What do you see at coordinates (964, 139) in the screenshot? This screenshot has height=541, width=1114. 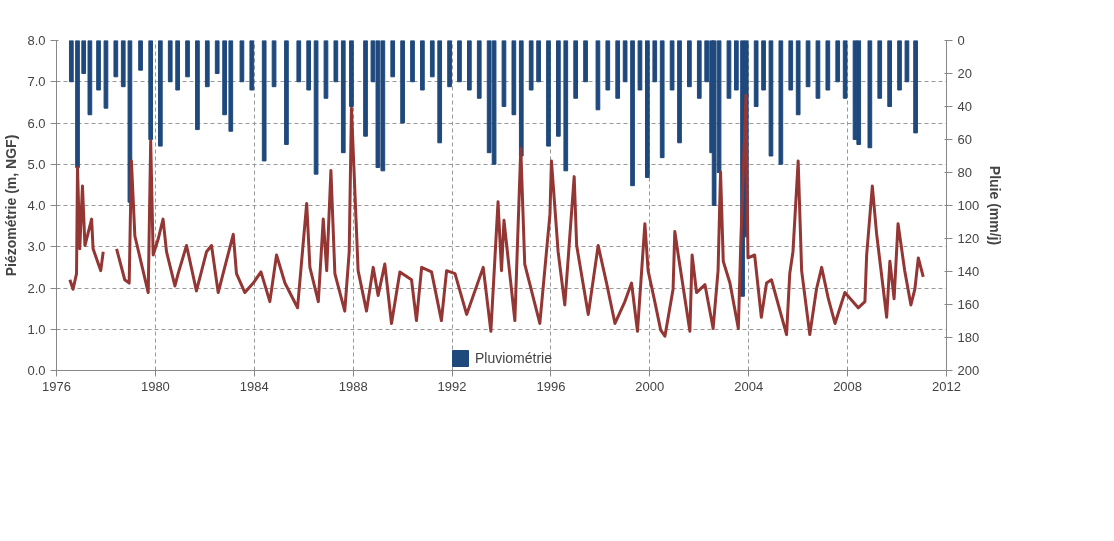 I see `y2-tick-label: 60` at bounding box center [964, 139].